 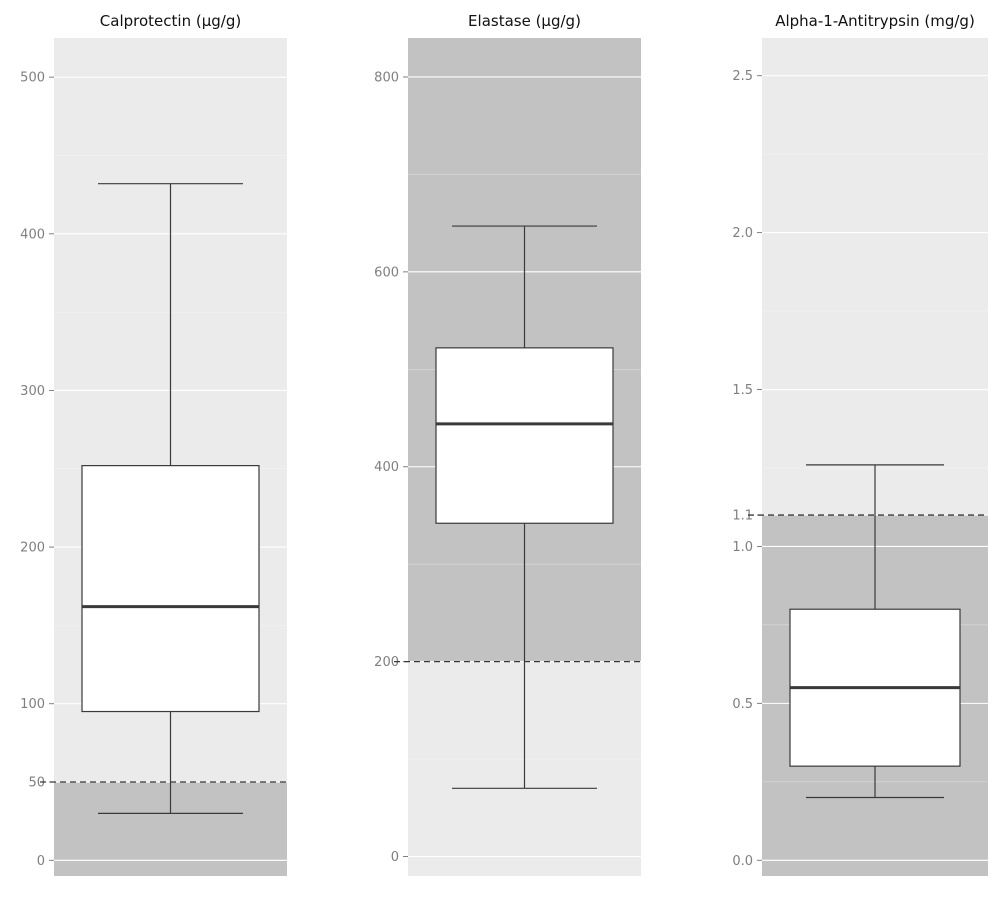 I want to click on y-tick-label: 2.5, so click(x=742, y=76).